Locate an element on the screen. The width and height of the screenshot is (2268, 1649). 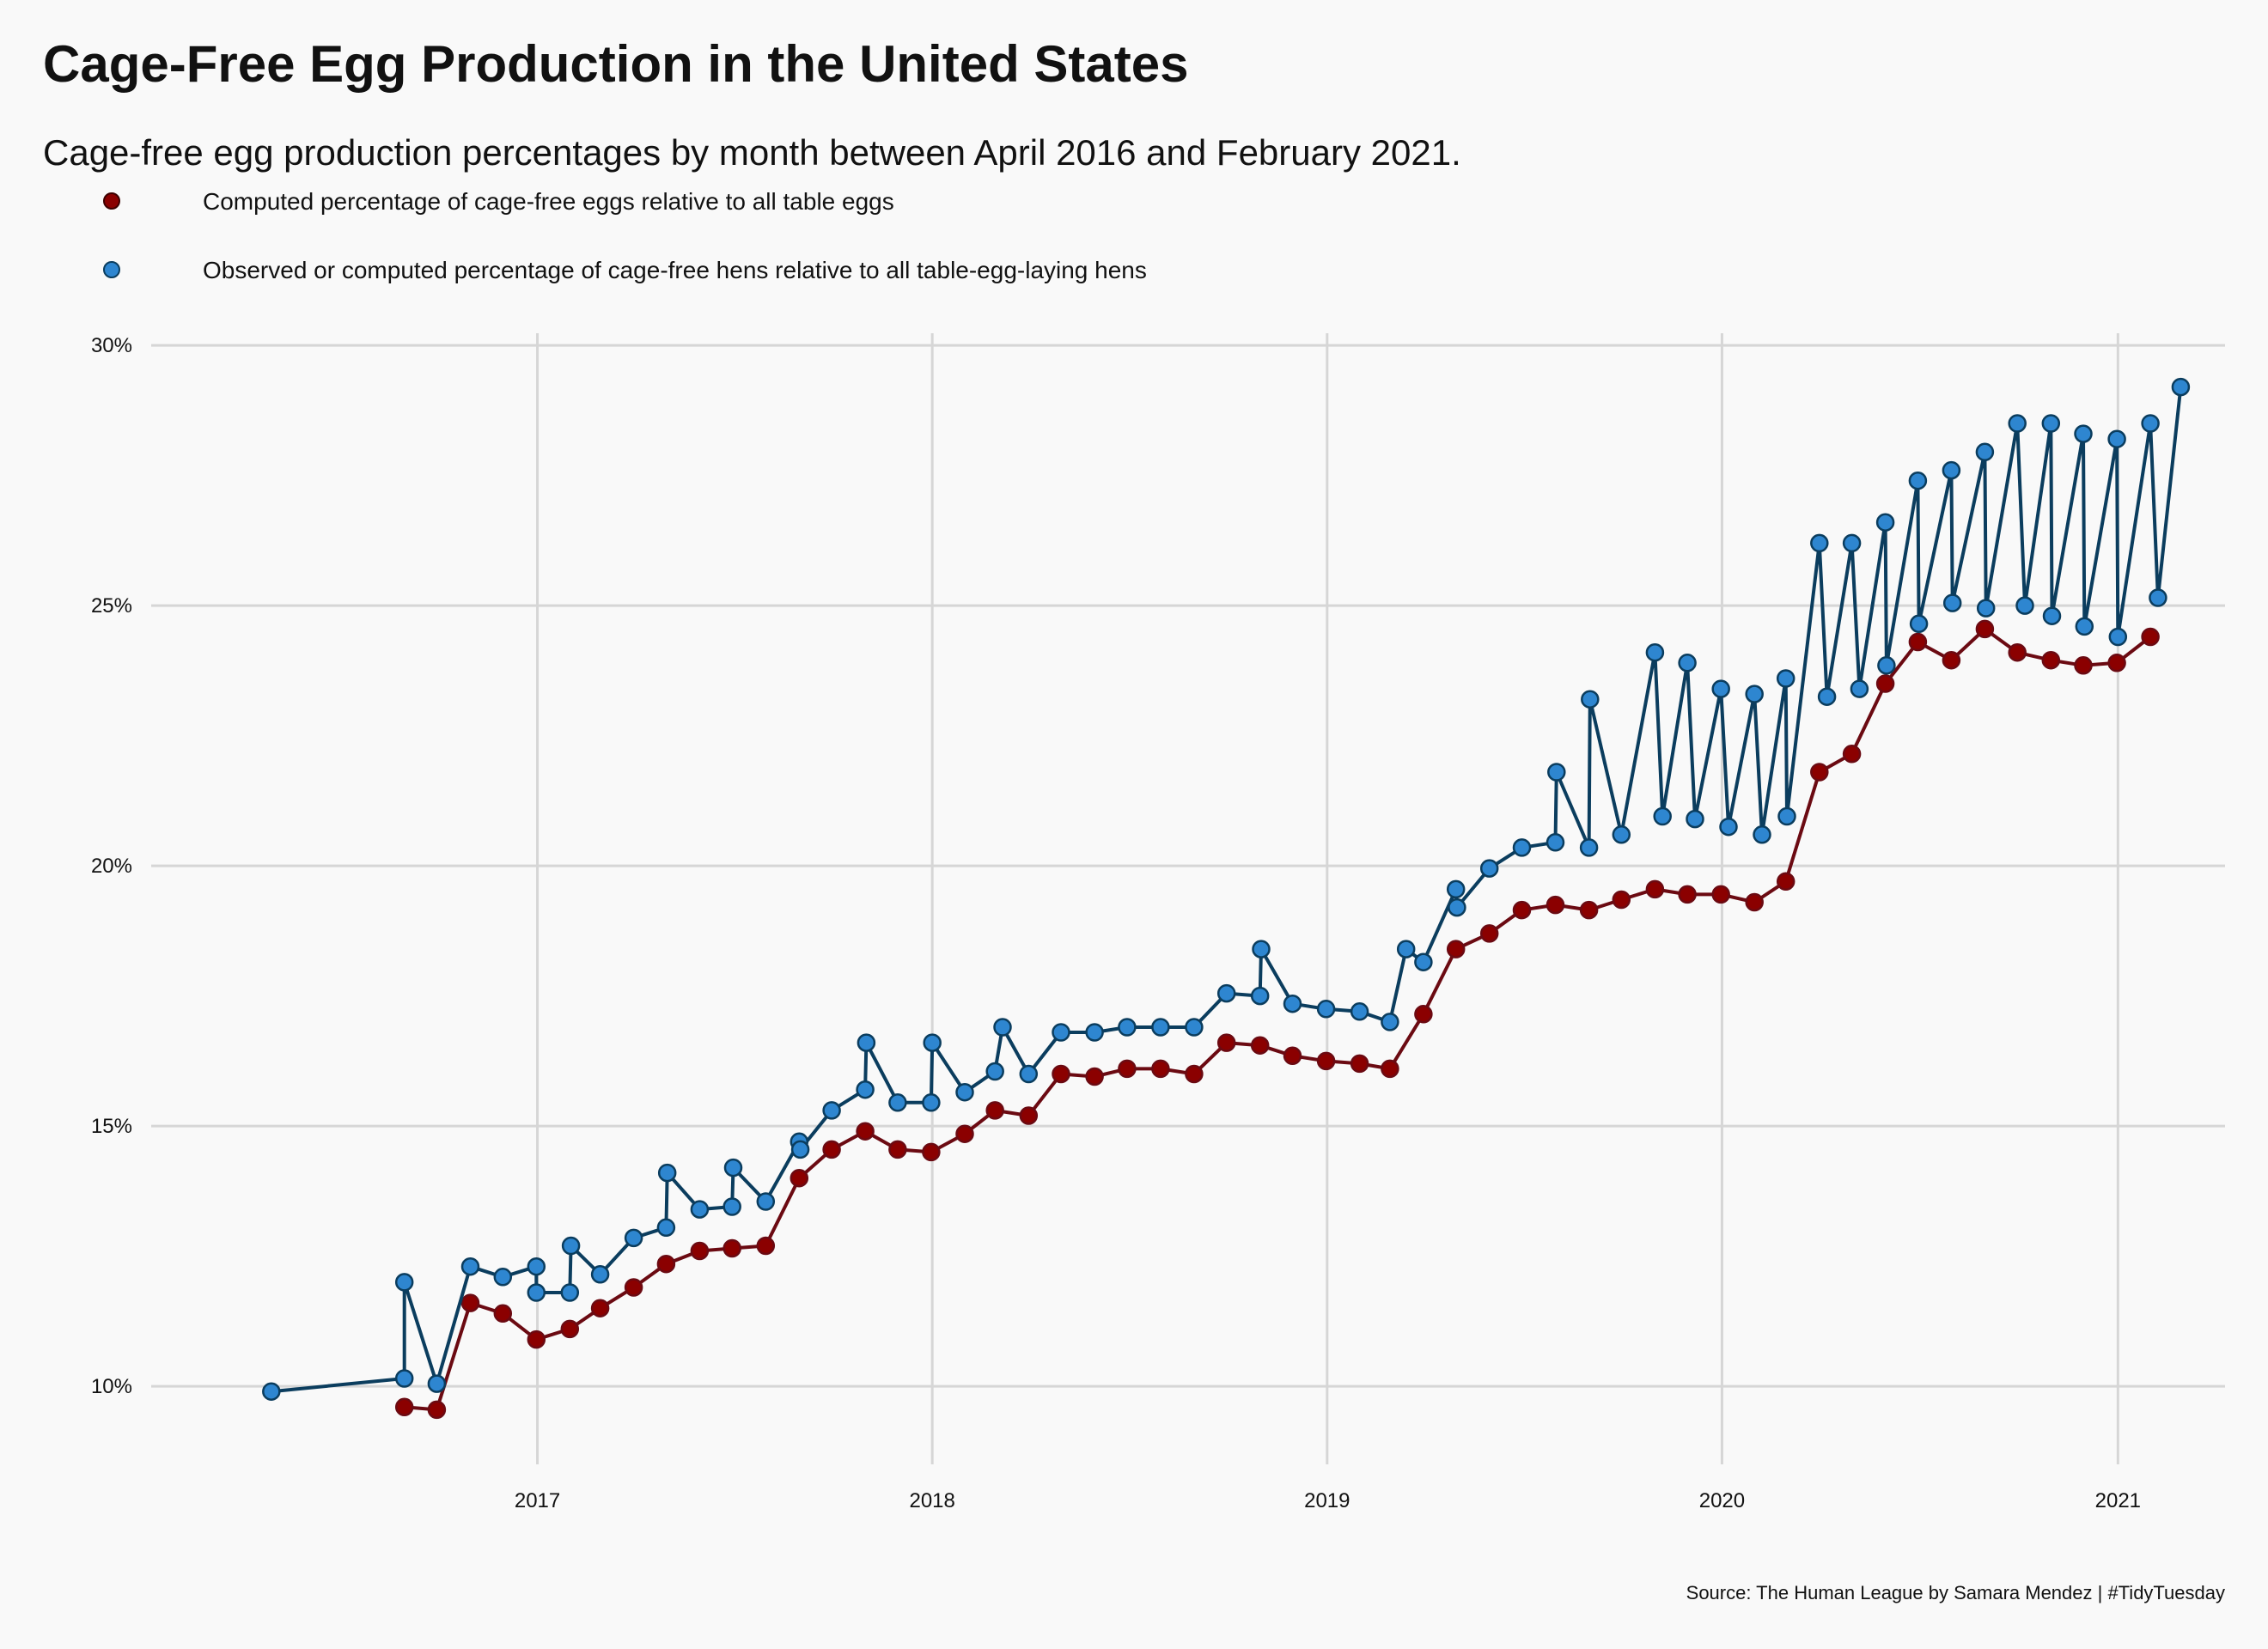
y-tick-label: 15% is located at coordinates (111, 1127).